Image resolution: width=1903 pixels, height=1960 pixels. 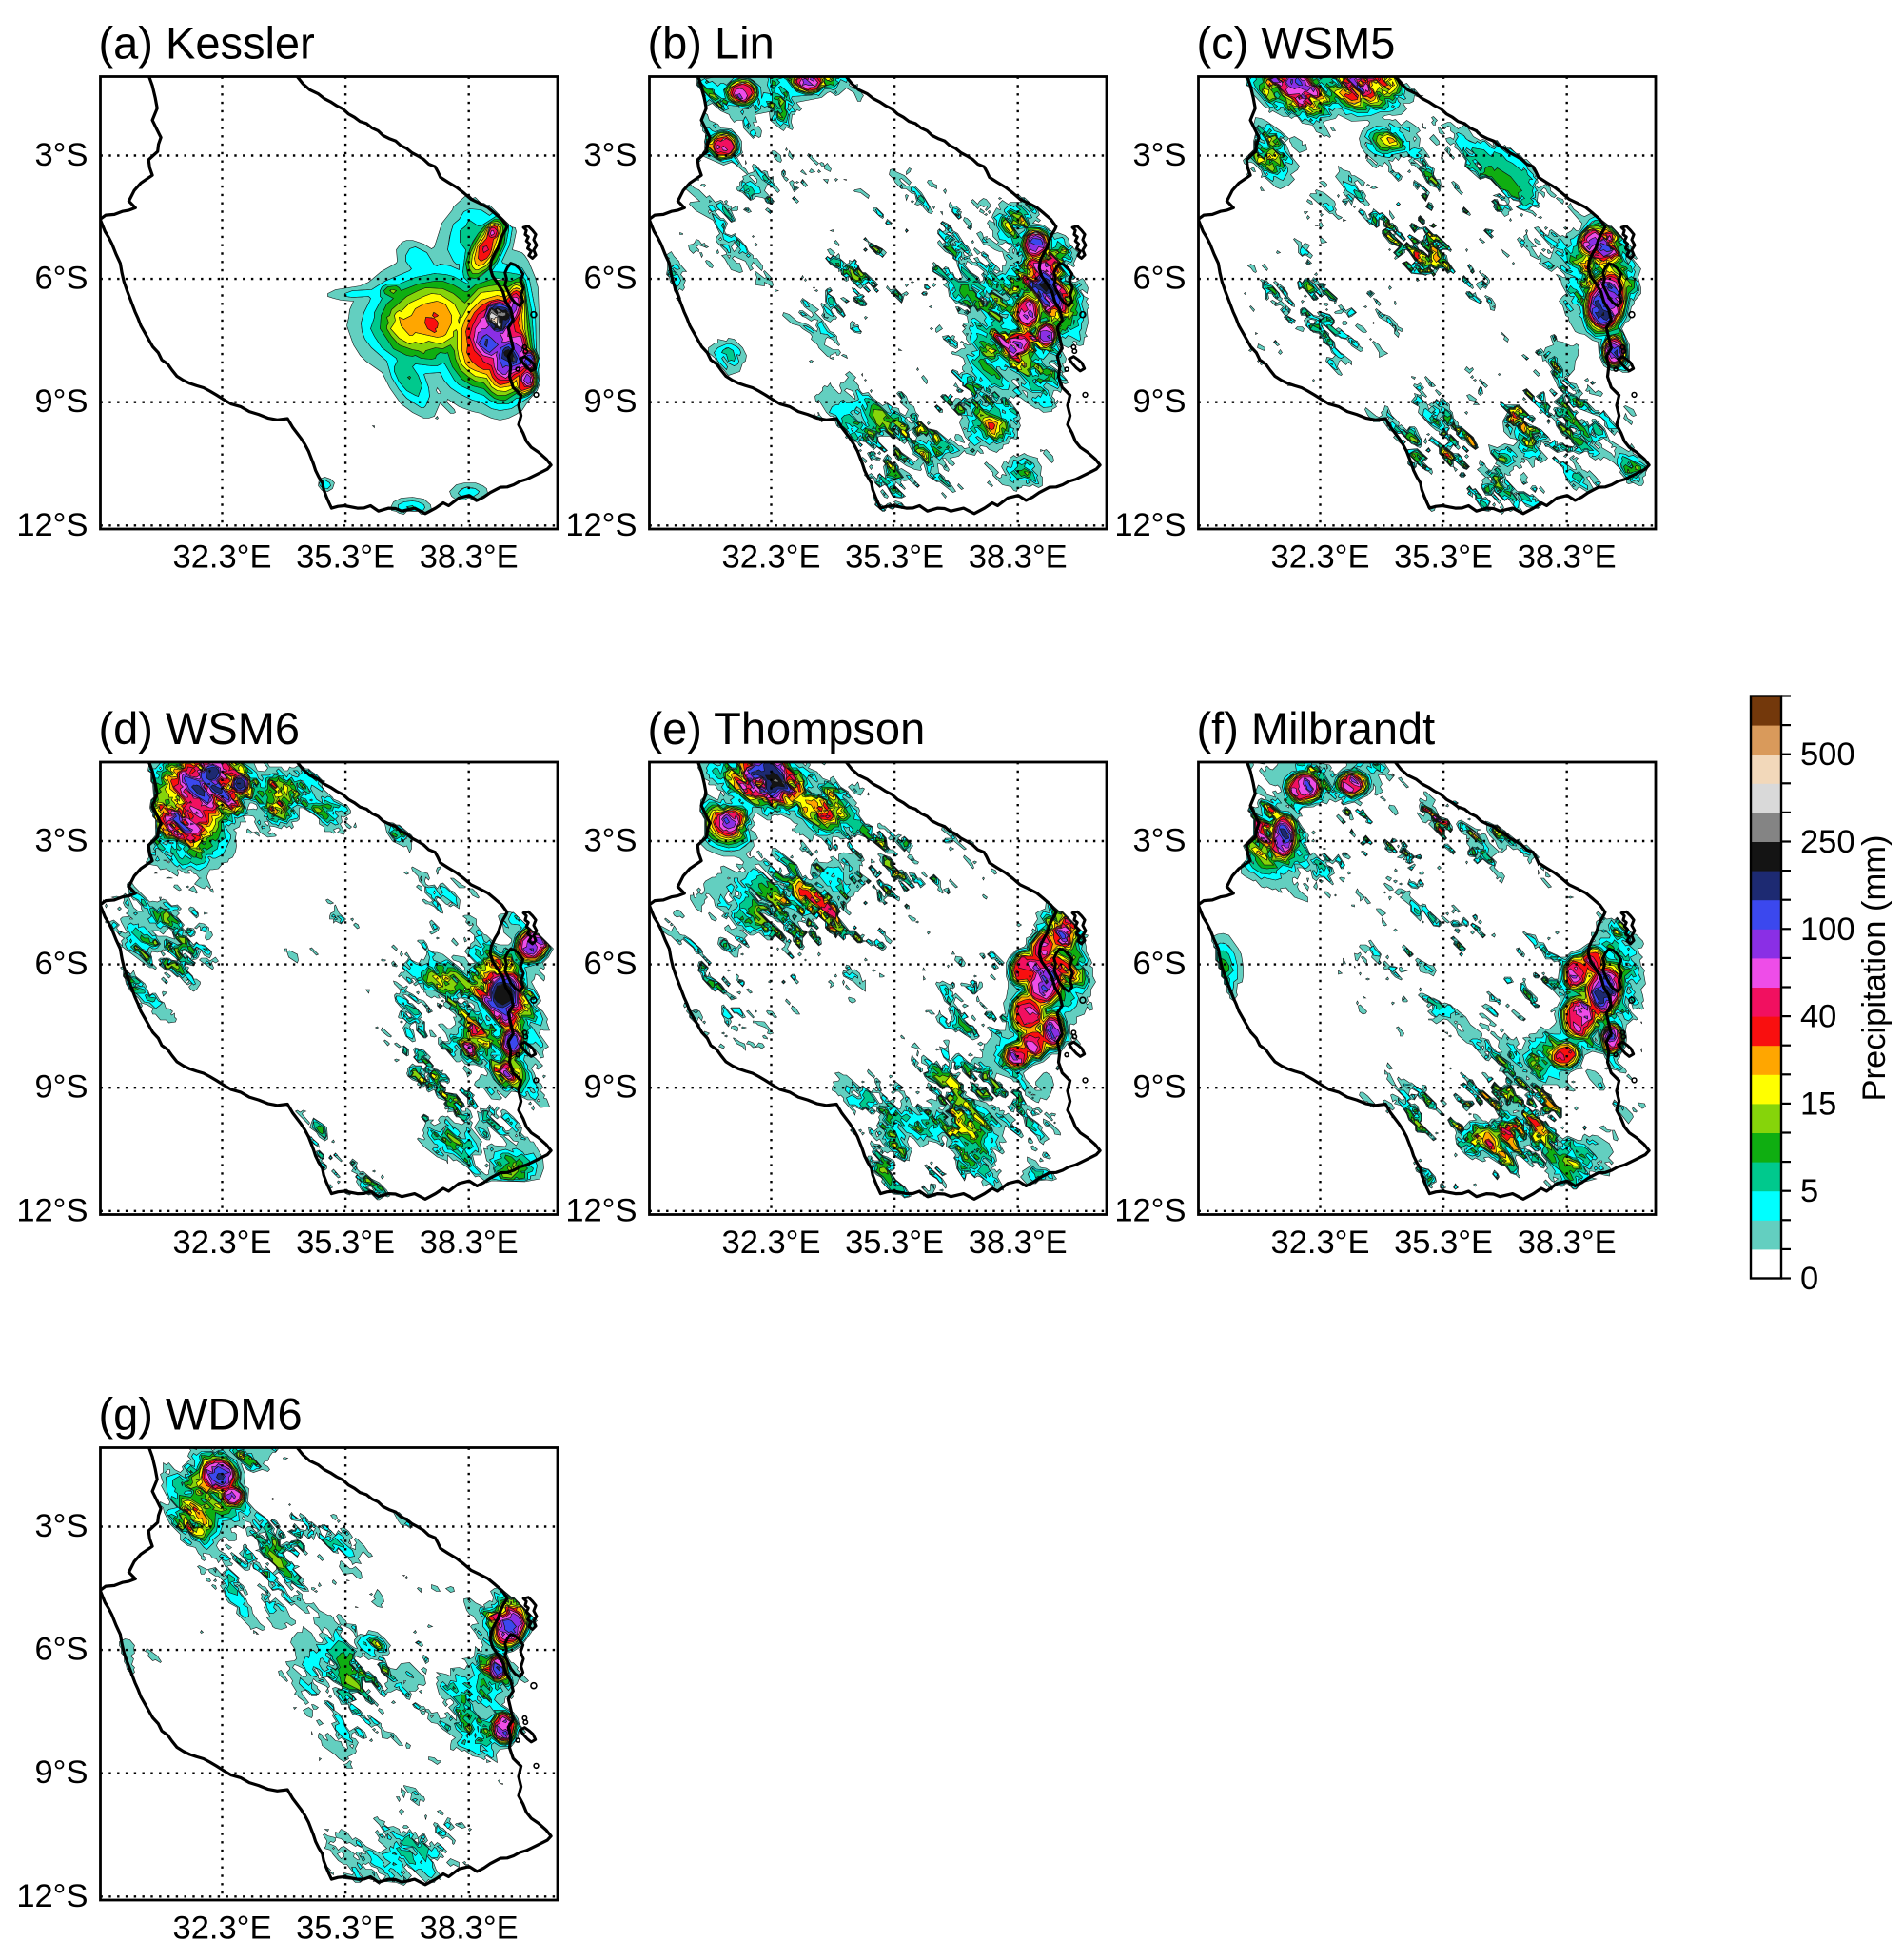 I want to click on svg-text: (g) WDM6, so click(x=201, y=1414).